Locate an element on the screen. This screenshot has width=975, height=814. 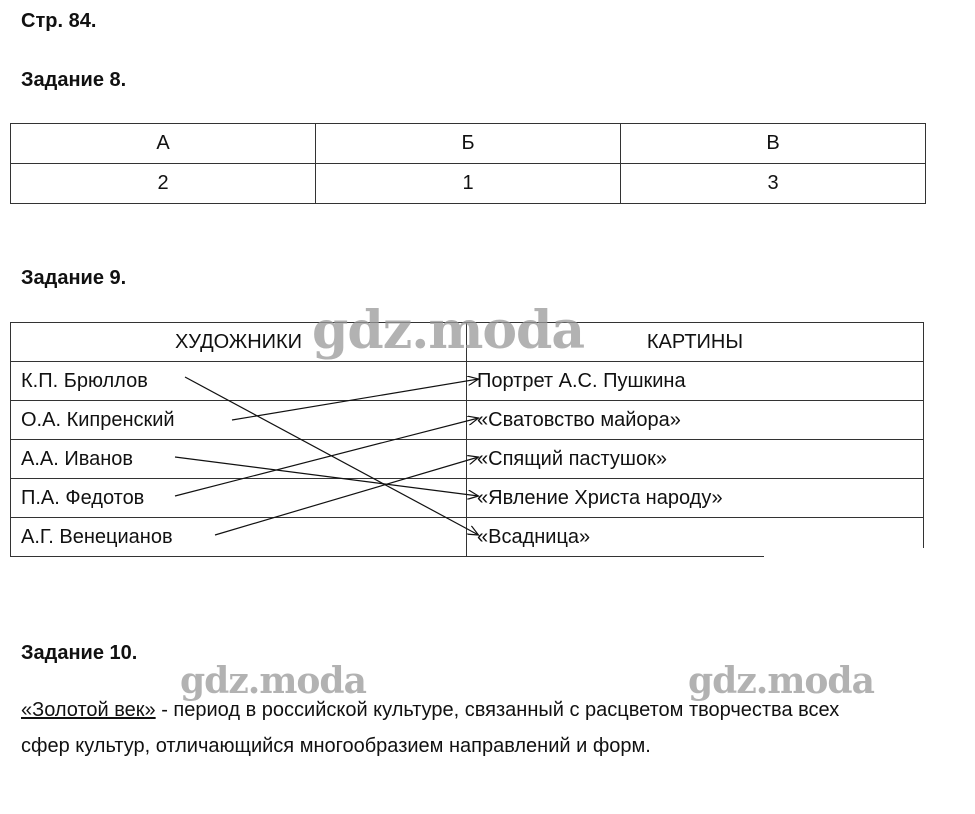
artist: О.А. Кипренский is located at coordinates (238, 420).